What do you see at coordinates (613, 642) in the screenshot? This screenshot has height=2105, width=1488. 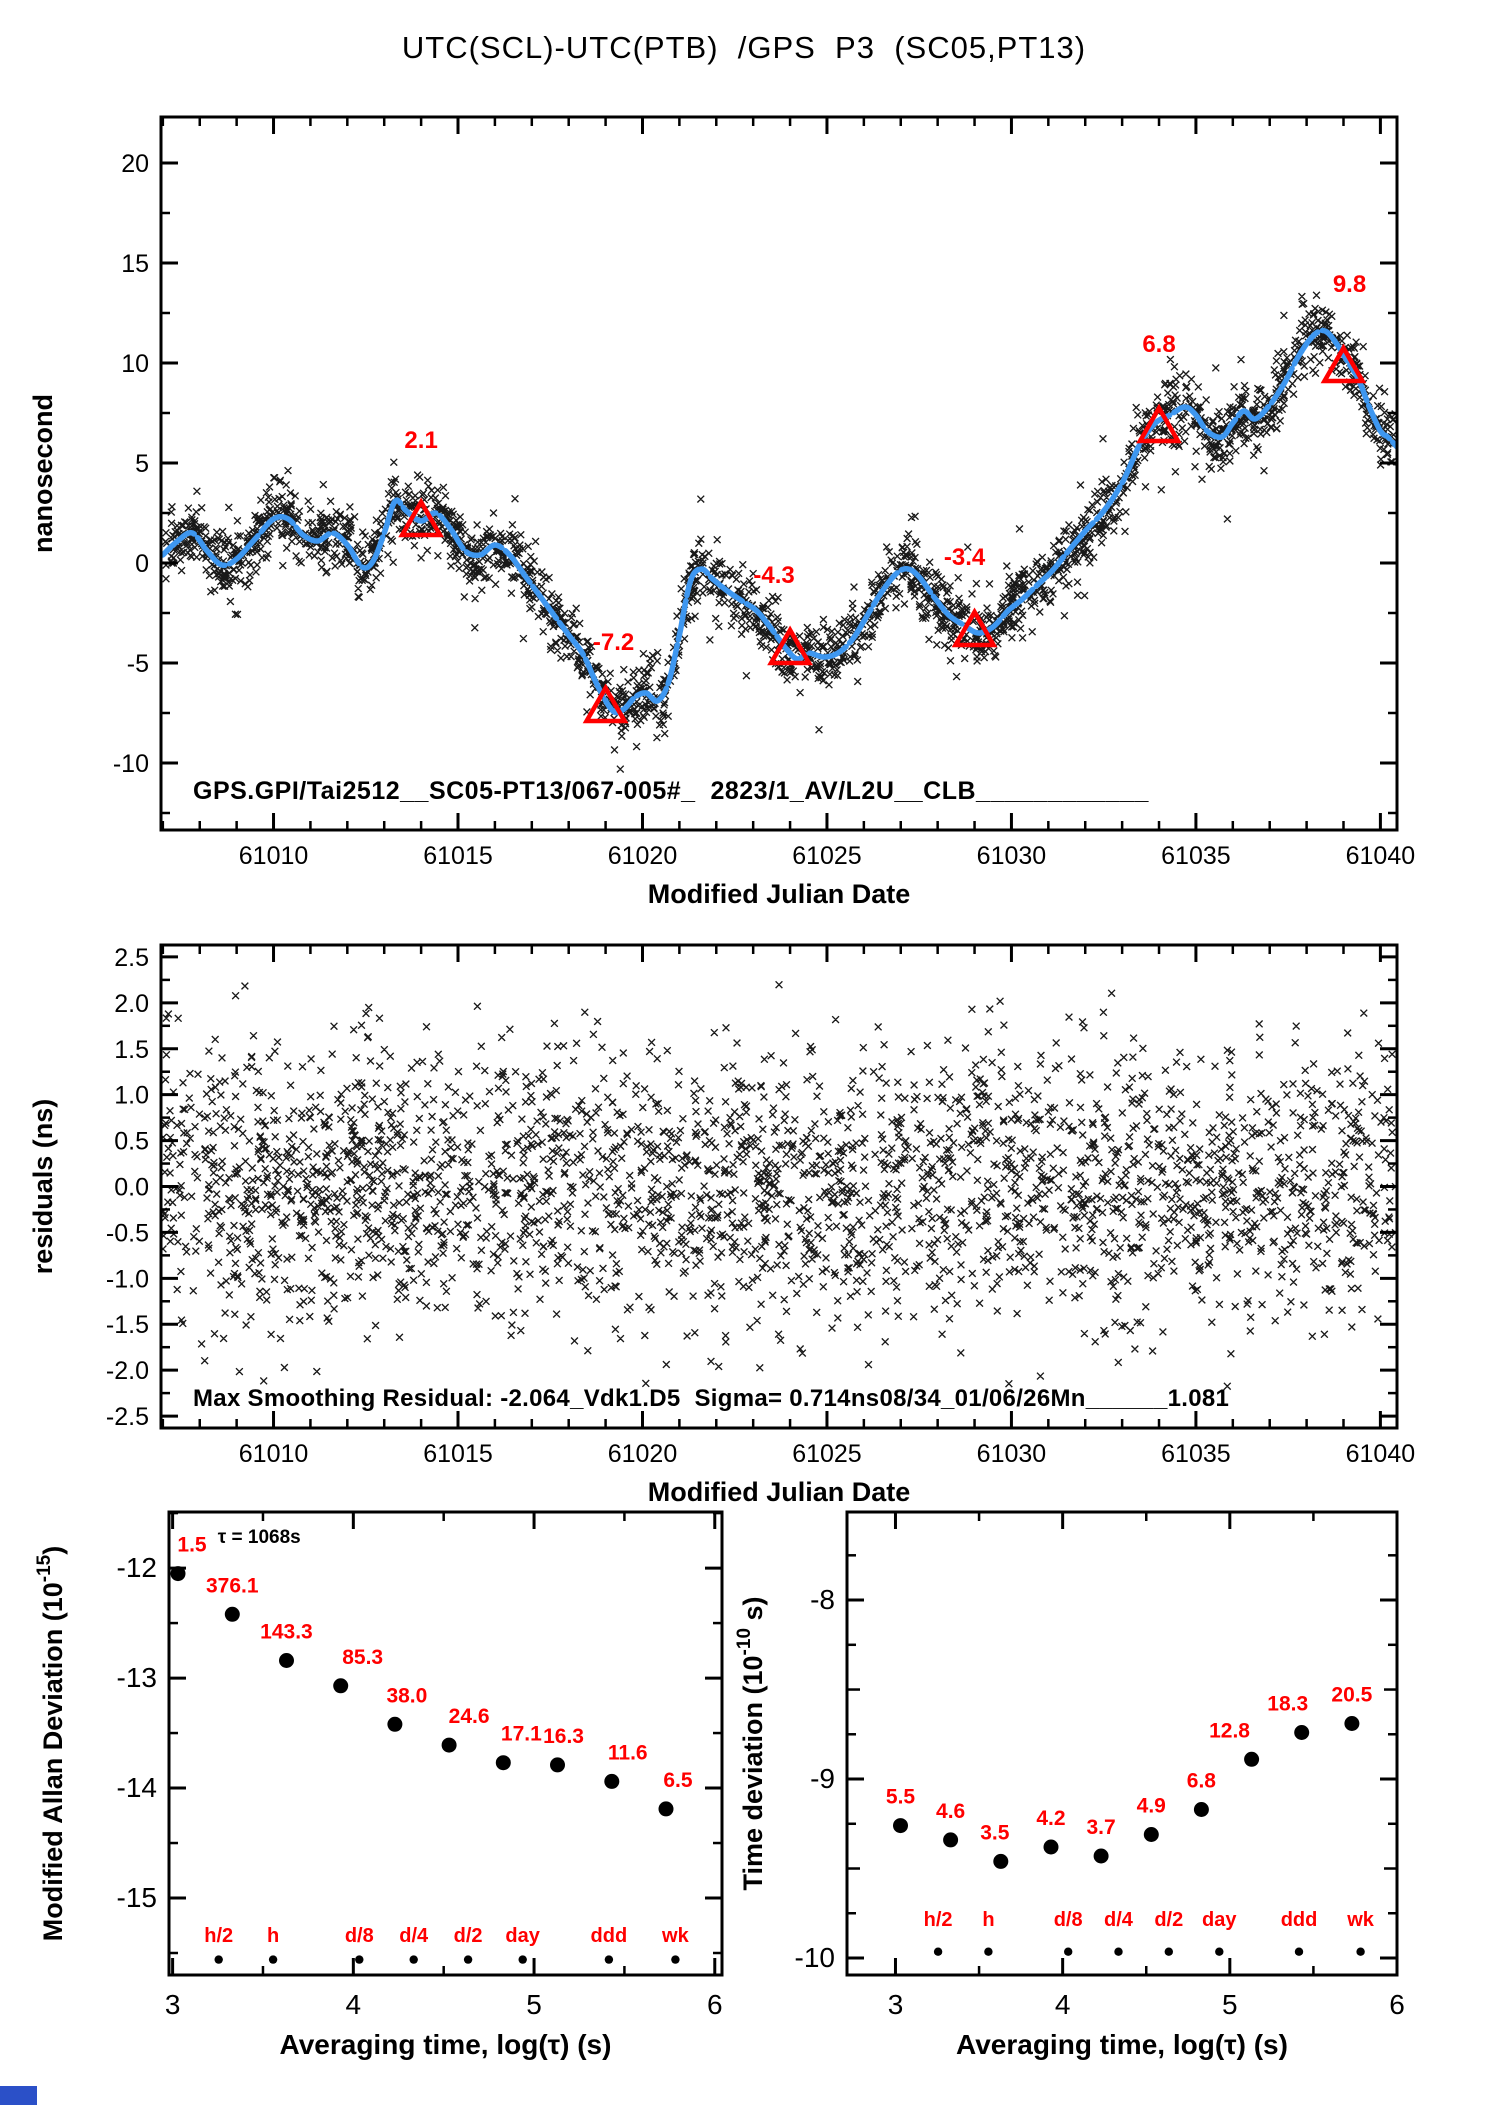 I see `triangle-value-label: -7.2` at bounding box center [613, 642].